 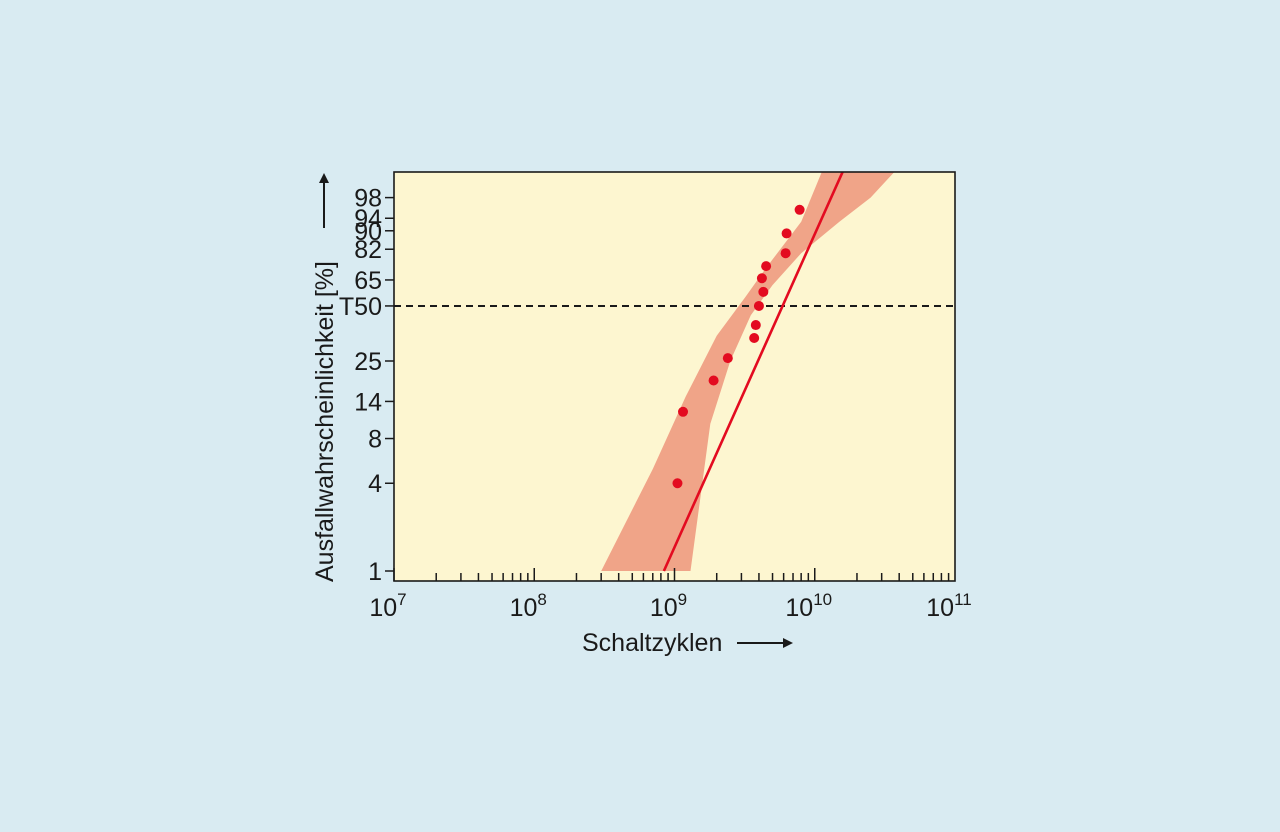 What do you see at coordinates (368, 281) in the screenshot?
I see `y-tick-label: 65` at bounding box center [368, 281].